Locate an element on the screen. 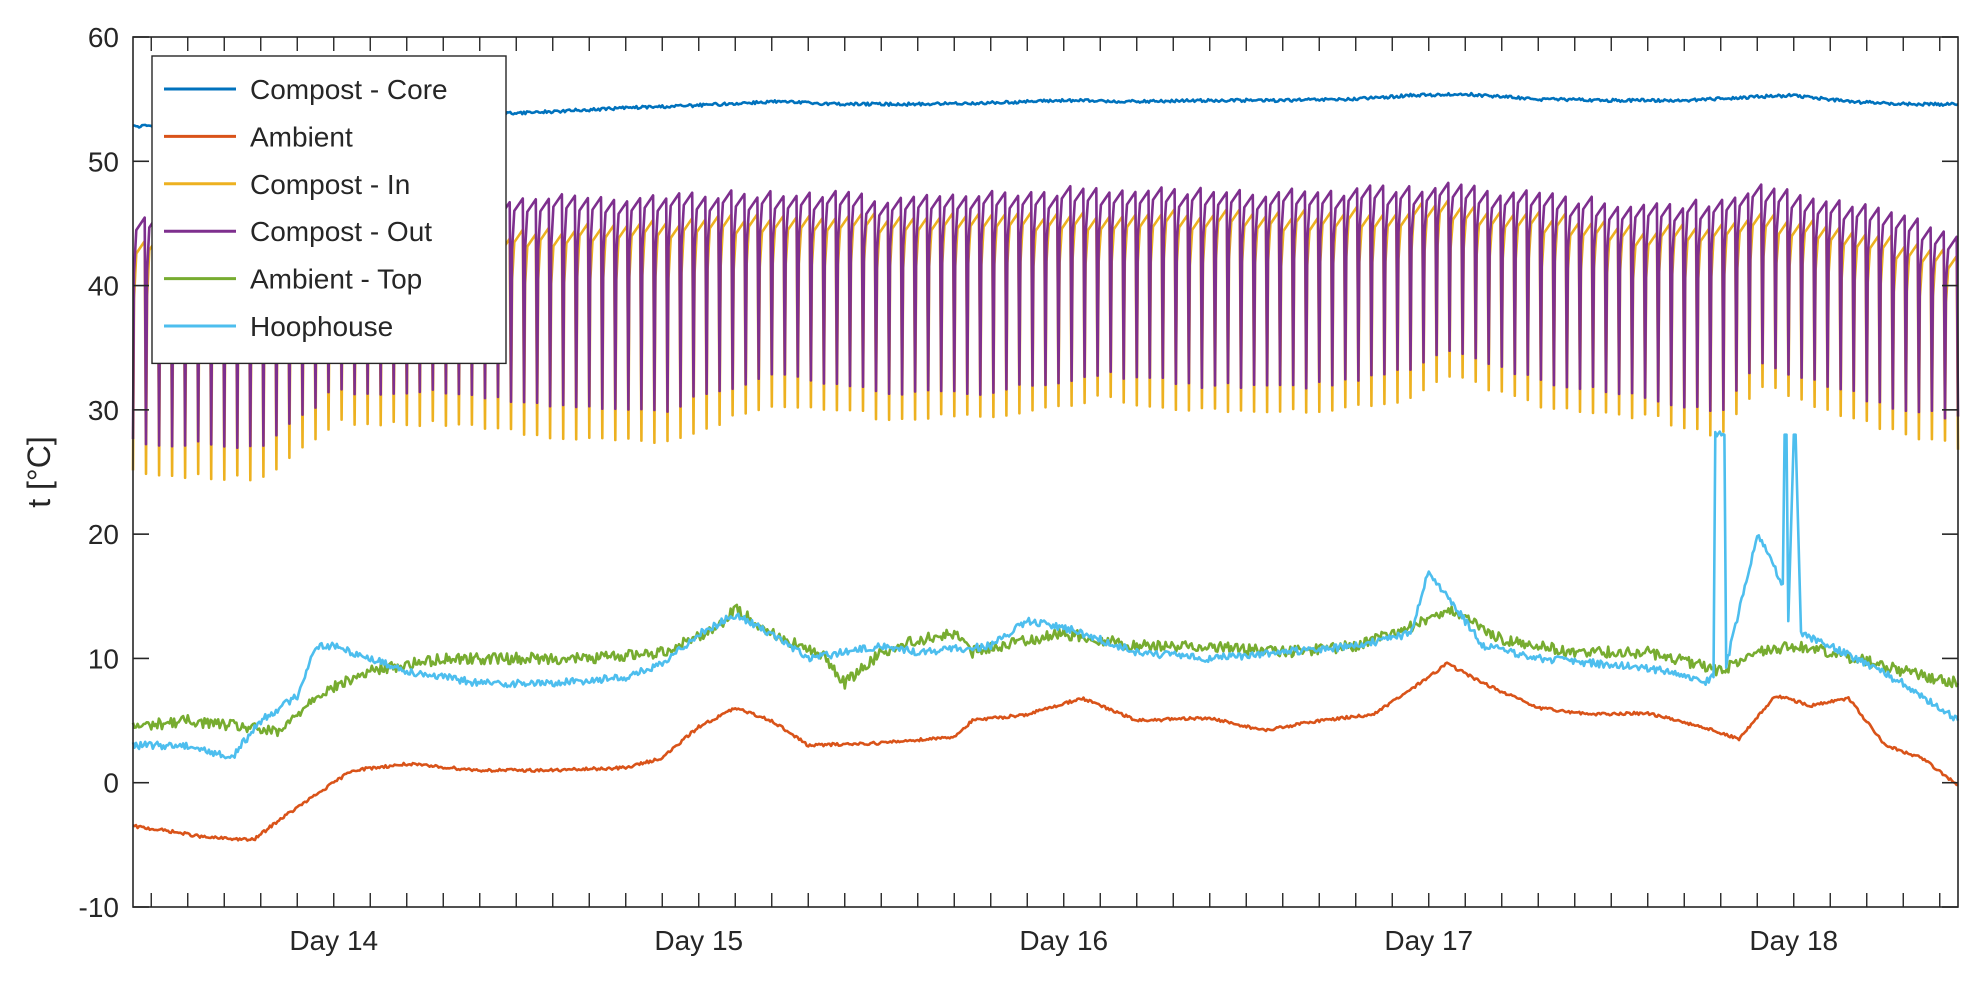  x-tick-label: Day 14 is located at coordinates (333, 940).